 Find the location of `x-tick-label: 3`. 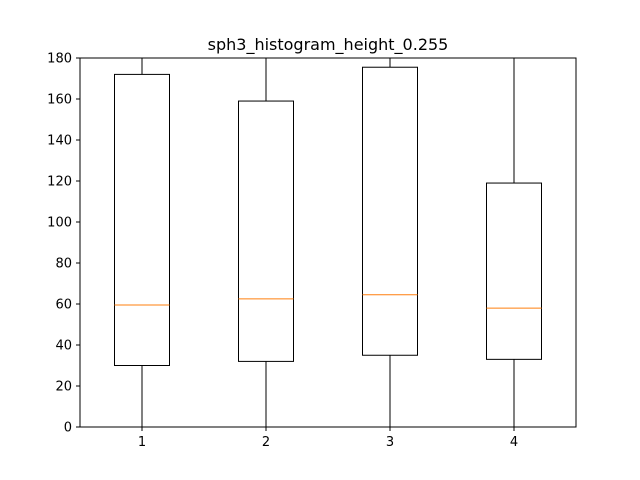

x-tick-label: 3 is located at coordinates (390, 442).